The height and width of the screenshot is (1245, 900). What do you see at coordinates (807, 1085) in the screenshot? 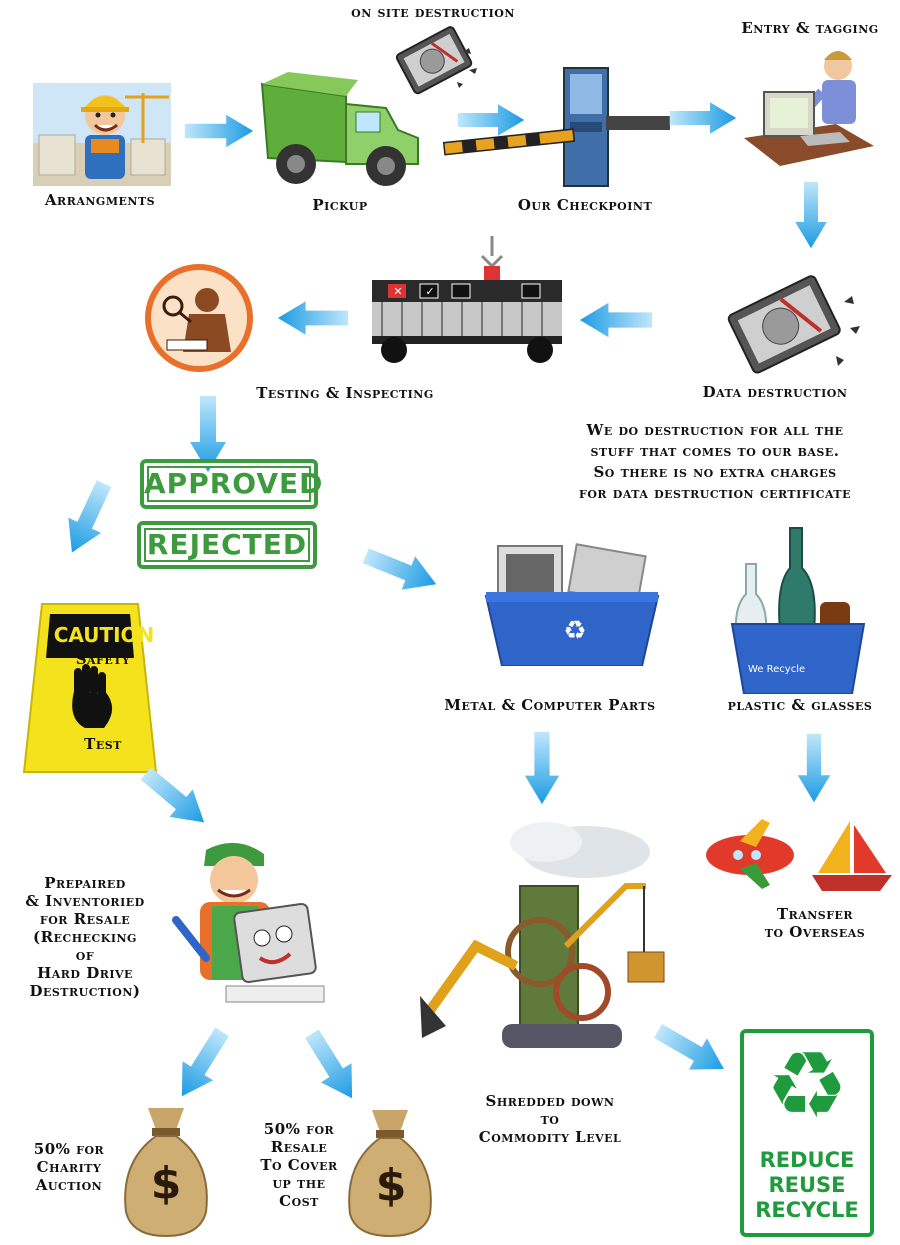
I see `recycle-symbol-icon: ♻` at bounding box center [807, 1085].